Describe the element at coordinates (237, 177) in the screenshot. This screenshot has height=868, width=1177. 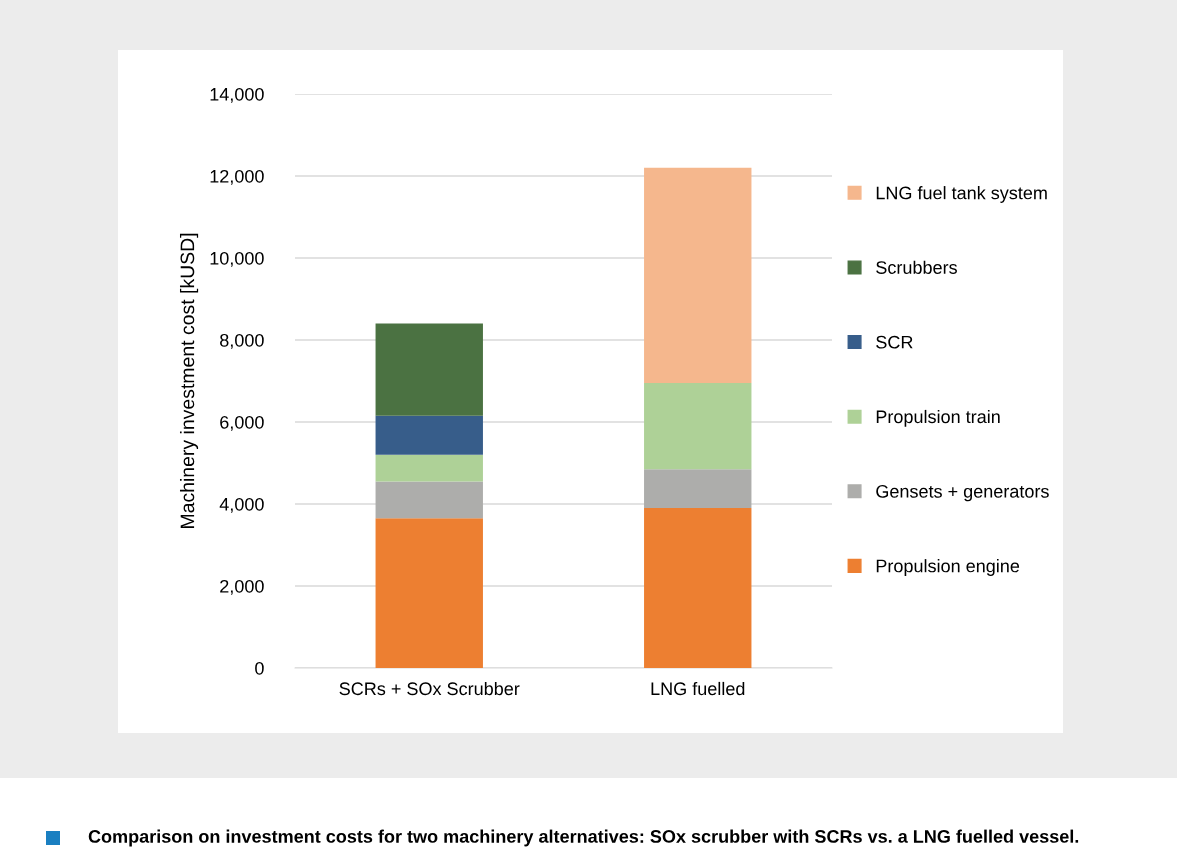
I see `y-tick-label: 12,000` at that location.